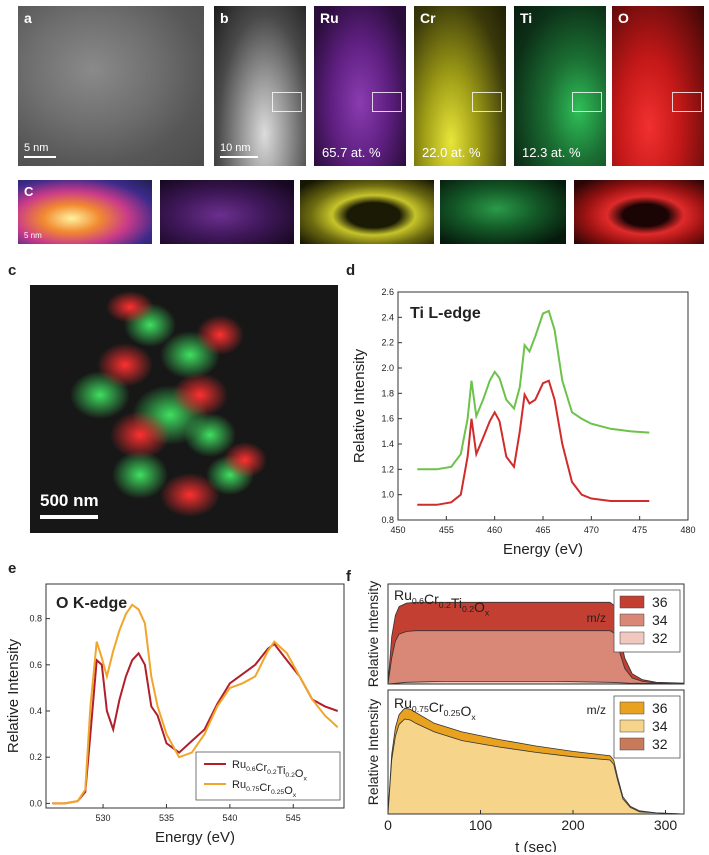 This screenshot has height=855, width=709. I want to click on y-tick-label: 0.0, so click(35, 803).